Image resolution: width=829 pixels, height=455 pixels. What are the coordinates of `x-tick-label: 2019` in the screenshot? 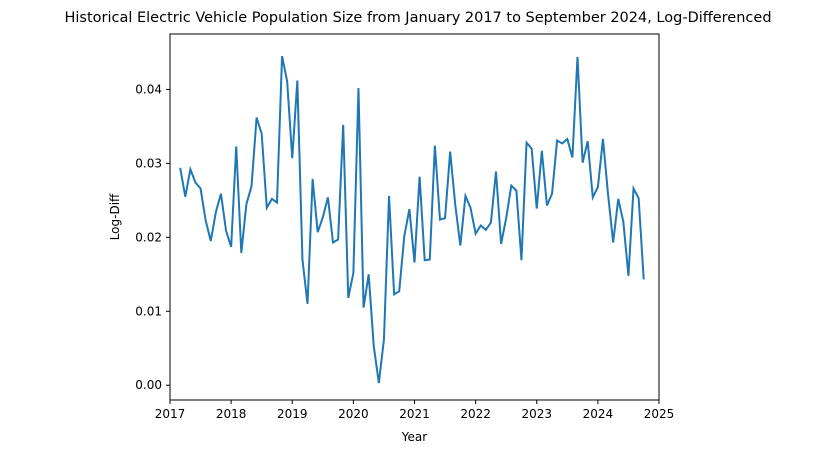 It's located at (292, 414).